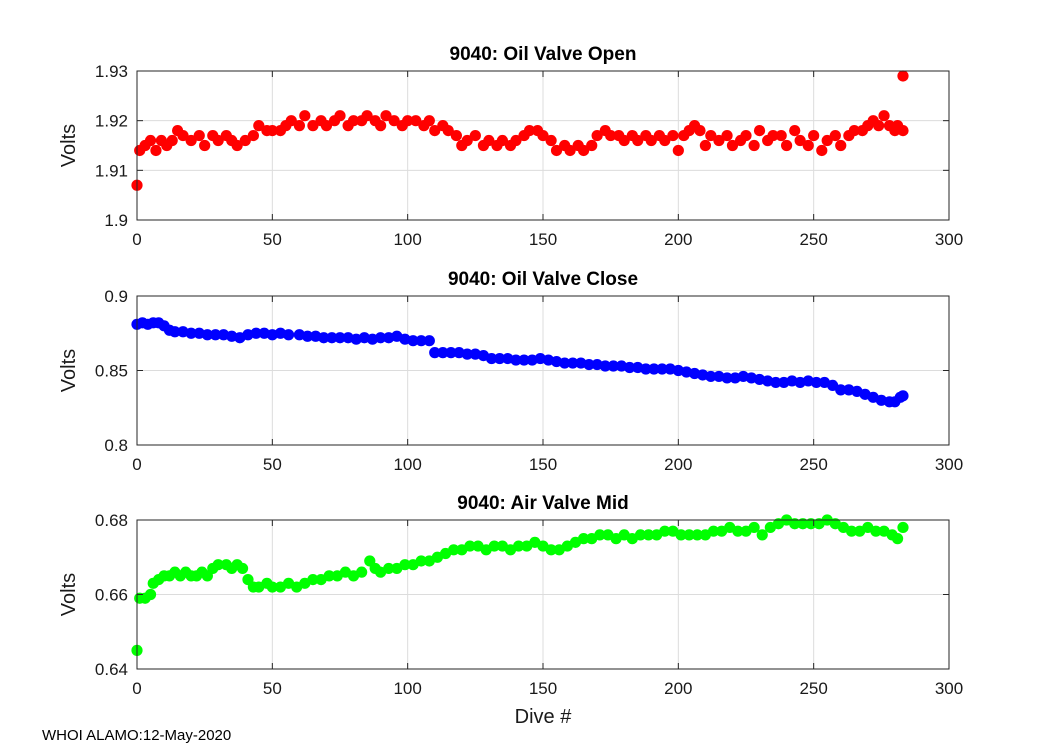 The height and width of the screenshot is (750, 1050). Describe the element at coordinates (116, 445) in the screenshot. I see `y-tick-label: 0.8` at that location.